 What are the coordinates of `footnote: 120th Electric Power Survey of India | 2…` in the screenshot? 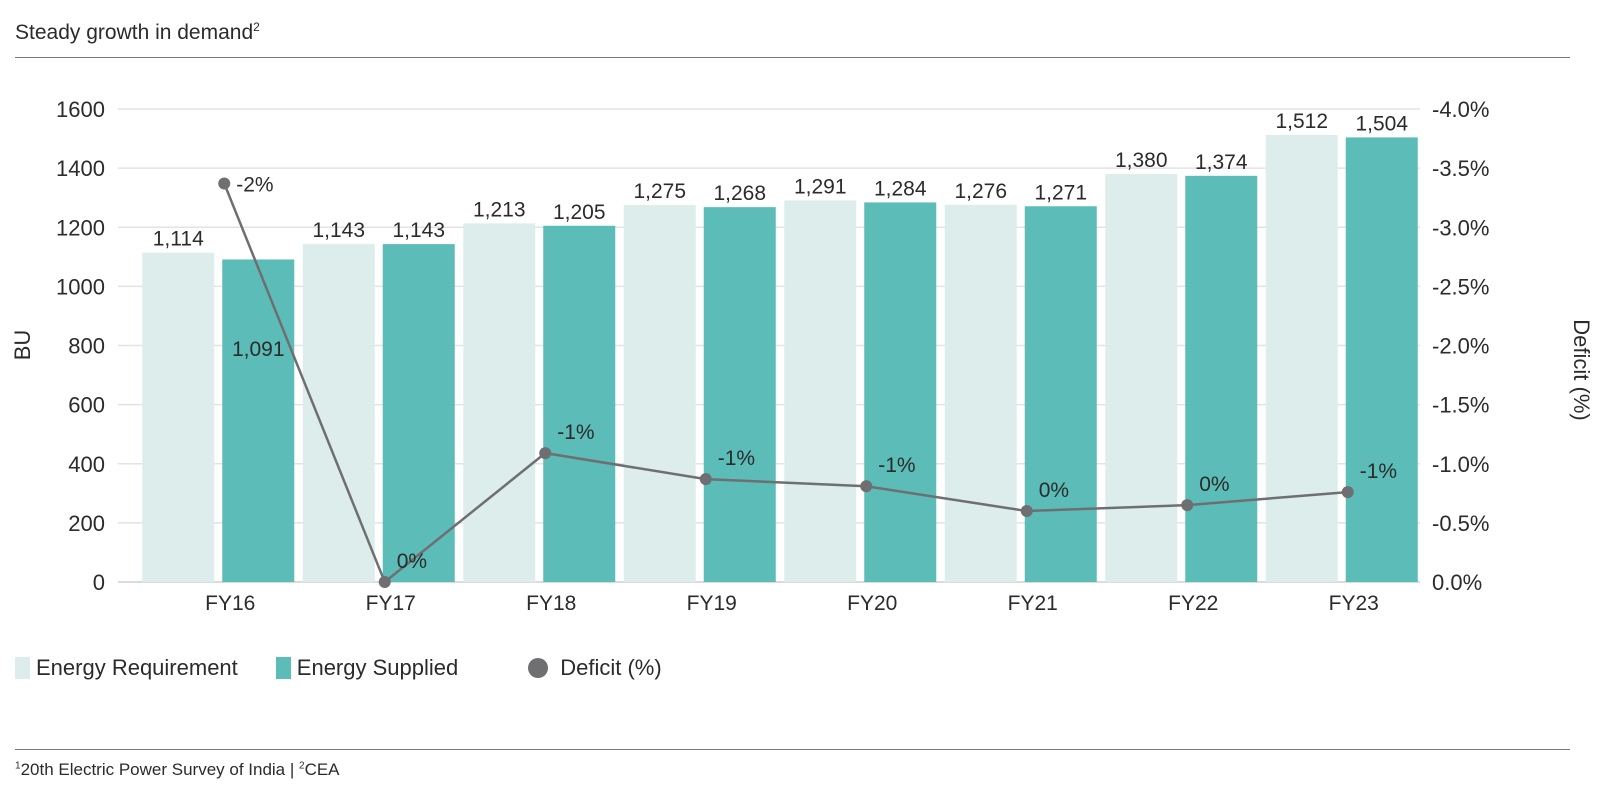 It's located at (177, 770).